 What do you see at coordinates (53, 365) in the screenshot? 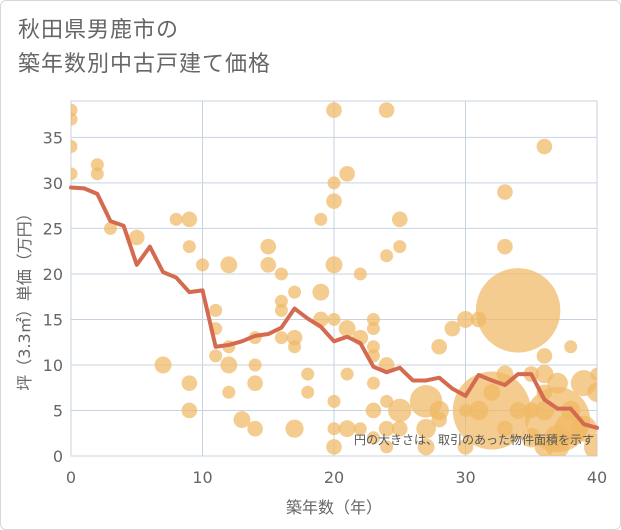
I see `y-tick-label: 10` at bounding box center [53, 365].